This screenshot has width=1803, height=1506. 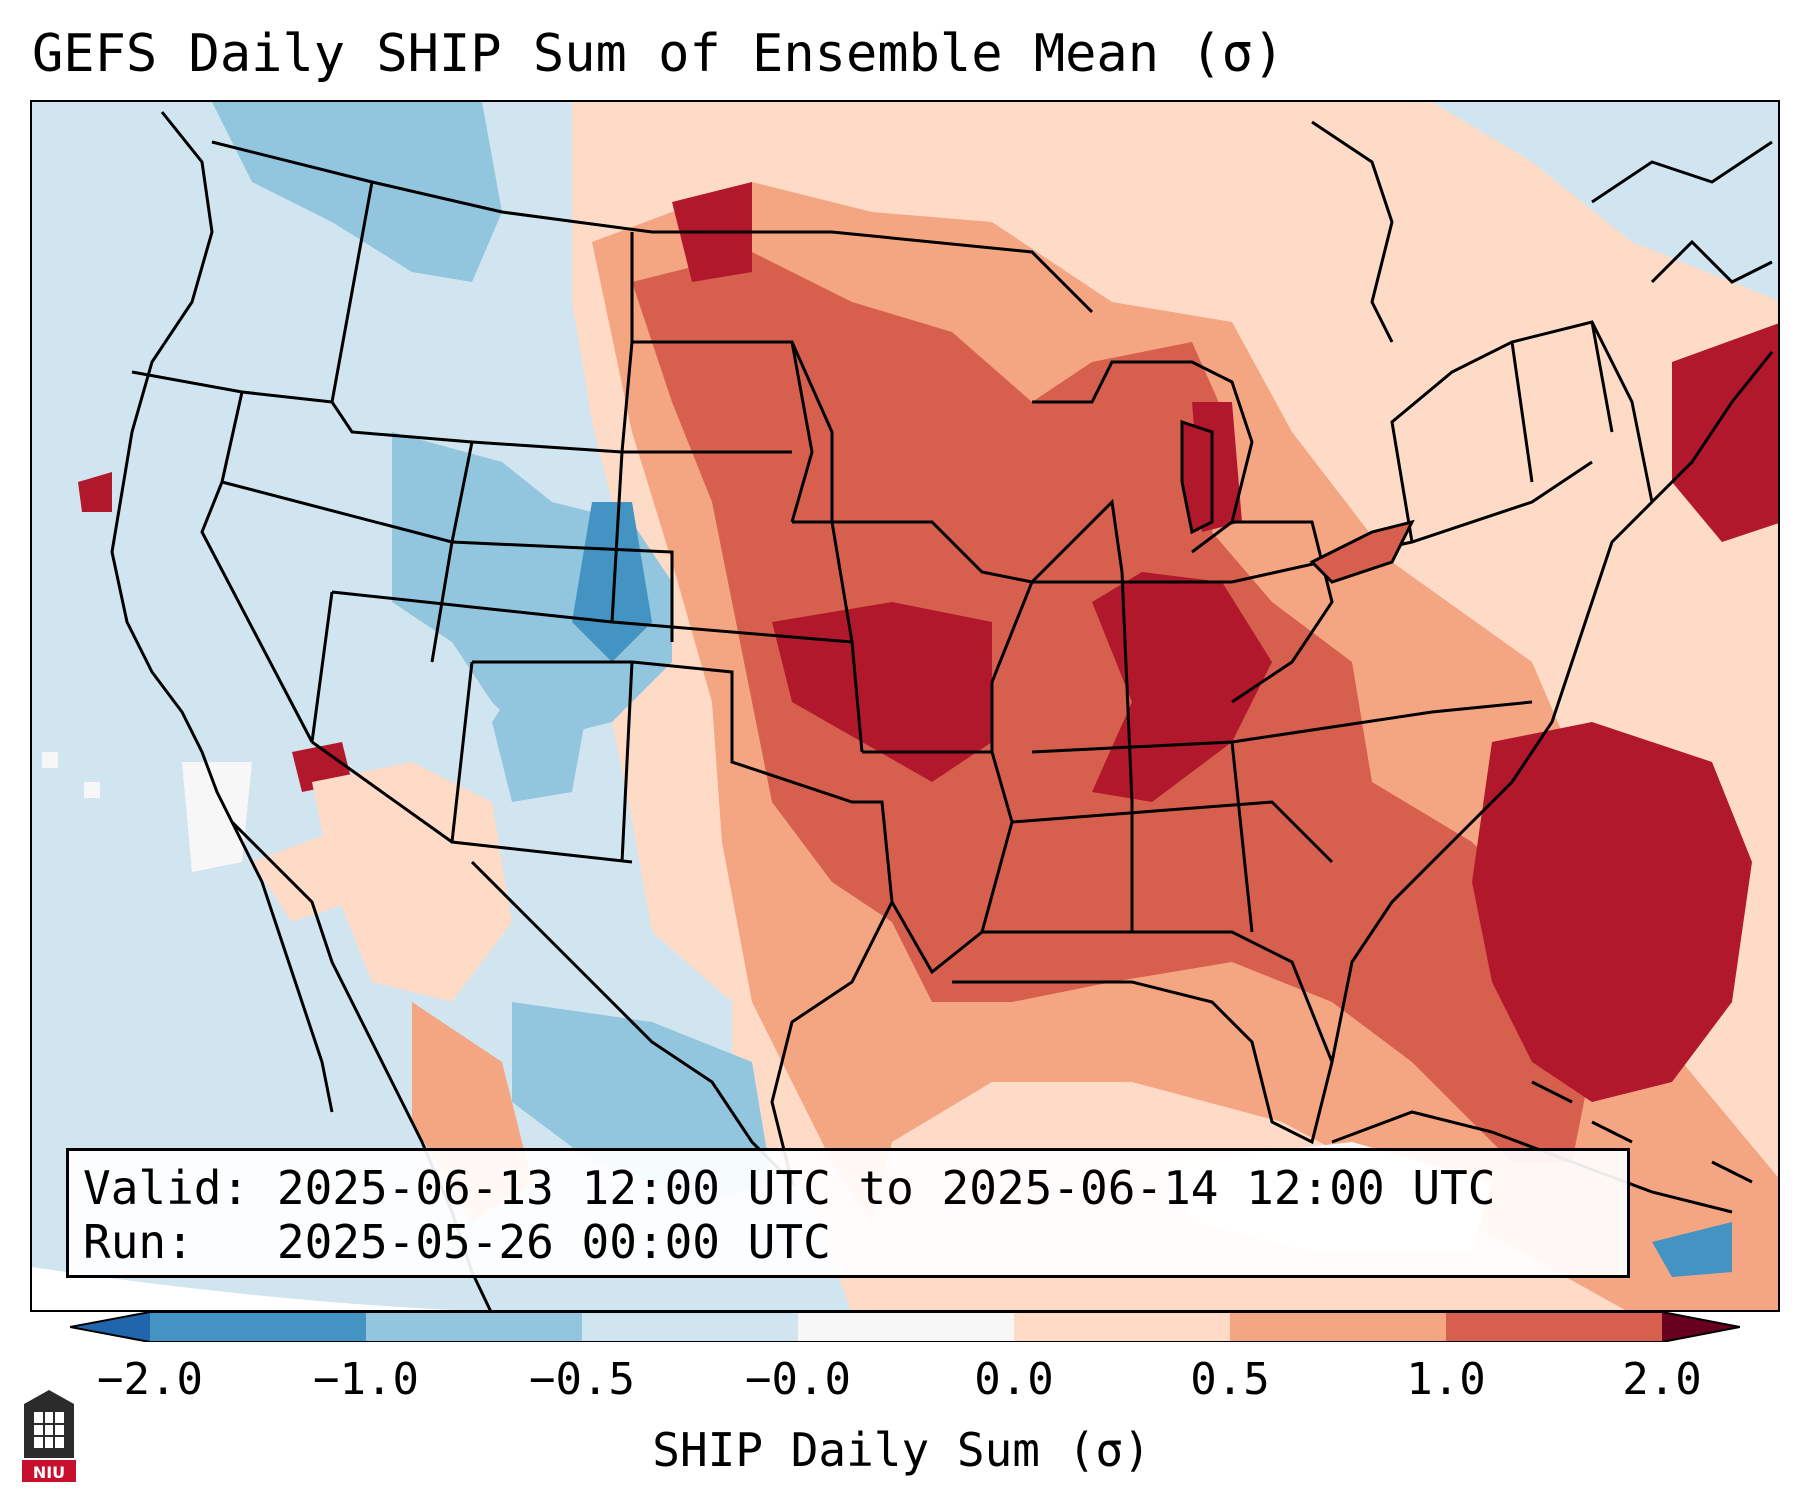 What do you see at coordinates (1230, 1379) in the screenshot?
I see `colorbar-tick-5: 0.5` at bounding box center [1230, 1379].